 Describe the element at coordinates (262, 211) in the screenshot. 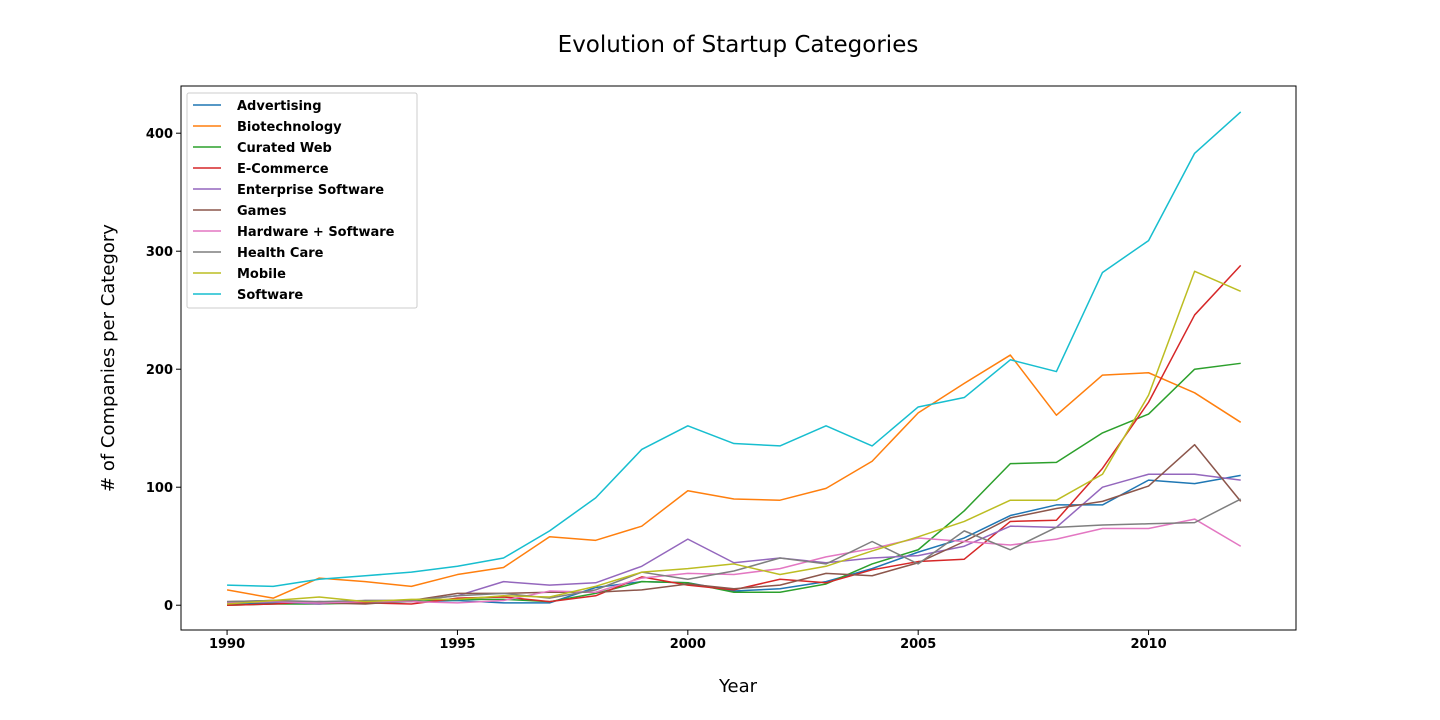

I see `legend-label: Games` at that location.